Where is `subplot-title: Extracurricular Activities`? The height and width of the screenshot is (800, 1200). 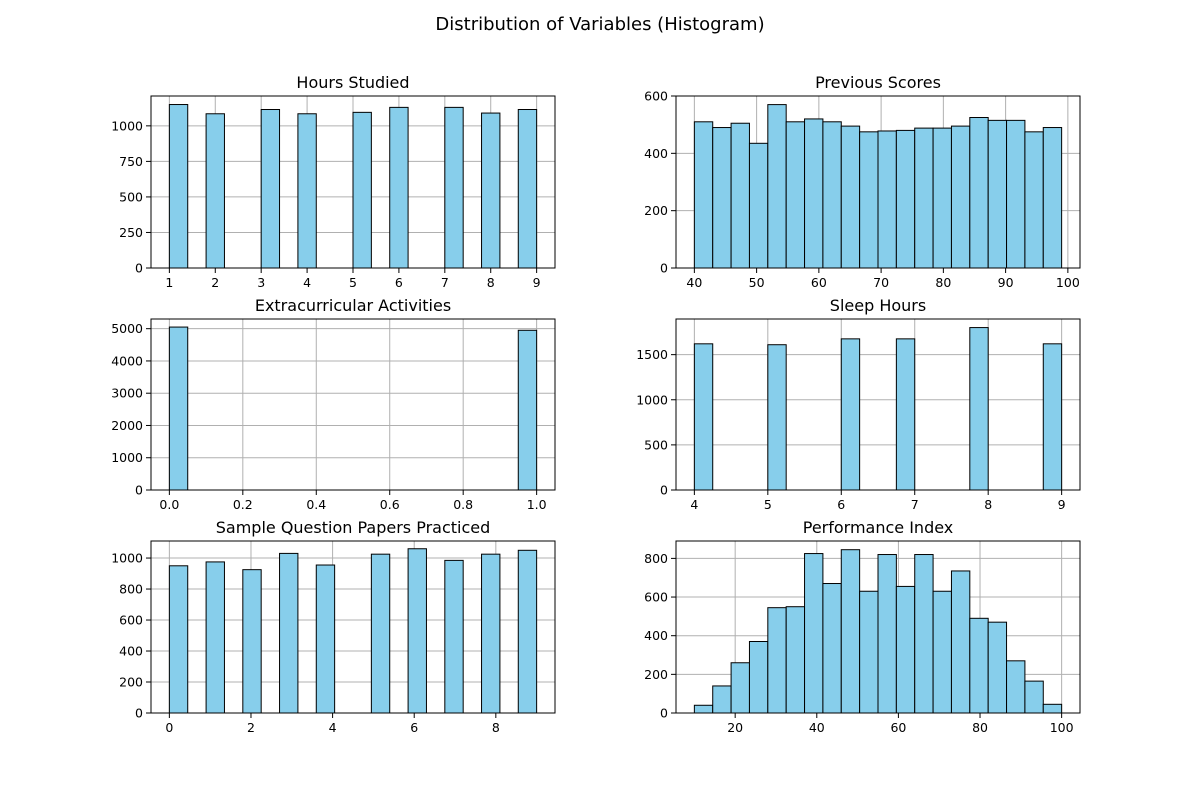 subplot-title: Extracurricular Activities is located at coordinates (353, 305).